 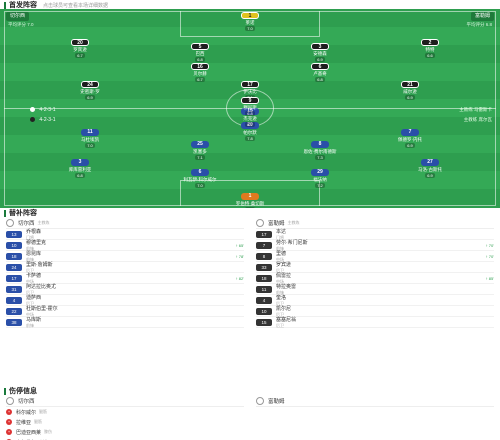 What do you see at coordinates (375, 289) in the screenshot?
I see `sub-row: 11 特拉奥雷 前锋` at bounding box center [375, 289].